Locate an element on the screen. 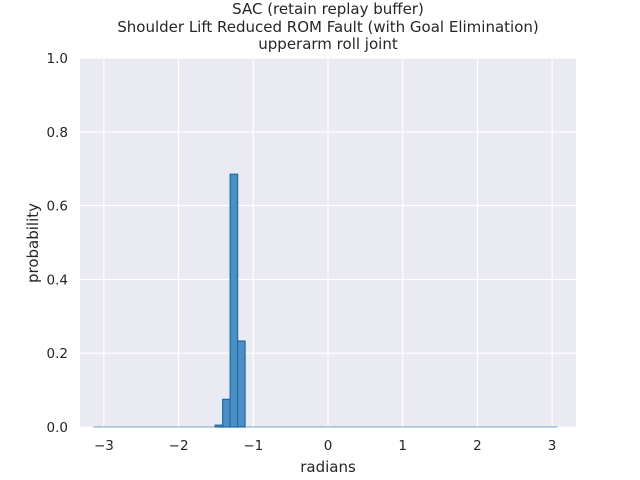  x-tick-label: 1 is located at coordinates (402, 446).